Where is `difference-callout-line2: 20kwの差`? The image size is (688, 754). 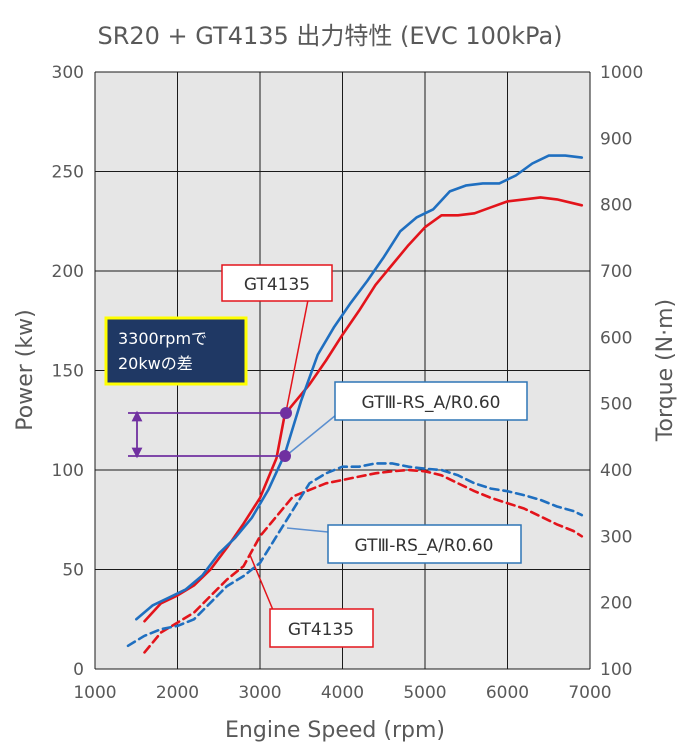
difference-callout-line2: 20kwの差 is located at coordinates (155, 363).